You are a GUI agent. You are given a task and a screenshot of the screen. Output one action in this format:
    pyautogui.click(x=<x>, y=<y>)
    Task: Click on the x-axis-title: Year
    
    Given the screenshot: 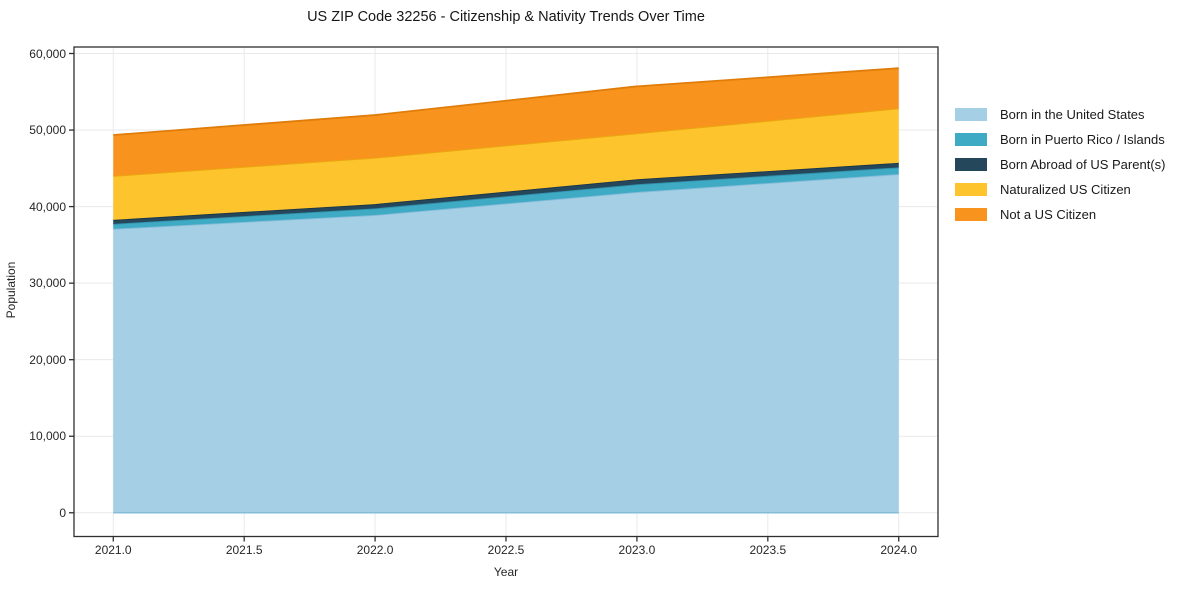 What is the action you would take?
    pyautogui.click(x=506, y=572)
    